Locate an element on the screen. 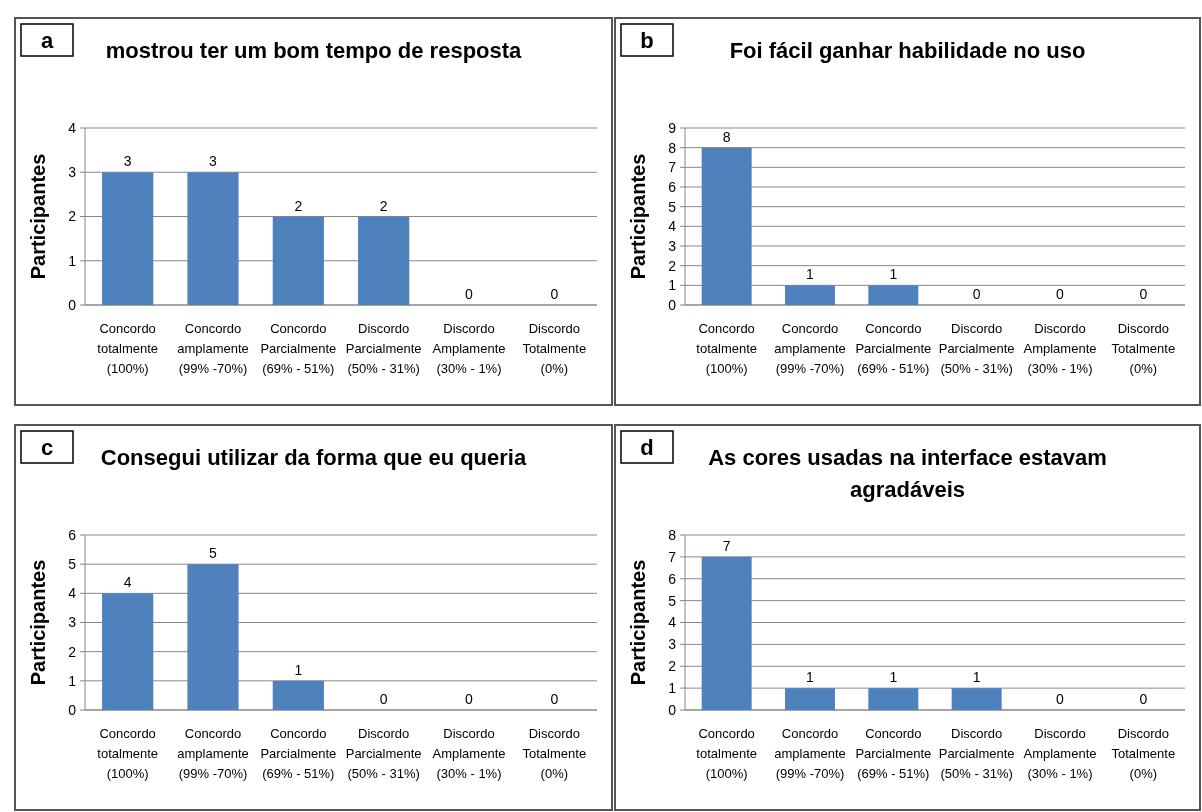 The height and width of the screenshot is (812, 1202). text: b is located at coordinates (647, 40).